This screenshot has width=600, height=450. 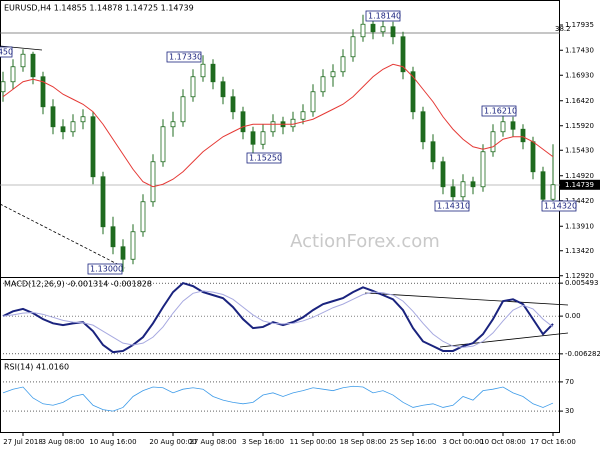 What do you see at coordinates (172, 442) in the screenshot?
I see `x-tick-label: 20 Aug 00:00` at bounding box center [172, 442].